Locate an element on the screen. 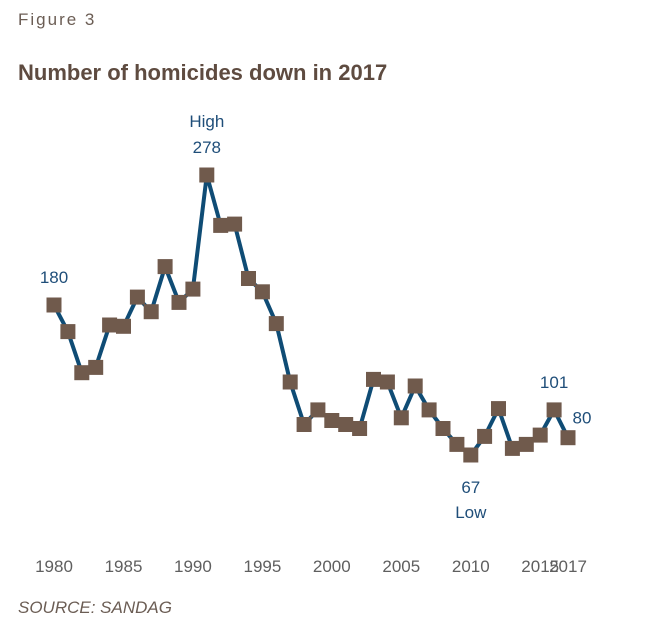 The image size is (656, 641). annotation-label: 180 is located at coordinates (54, 277).